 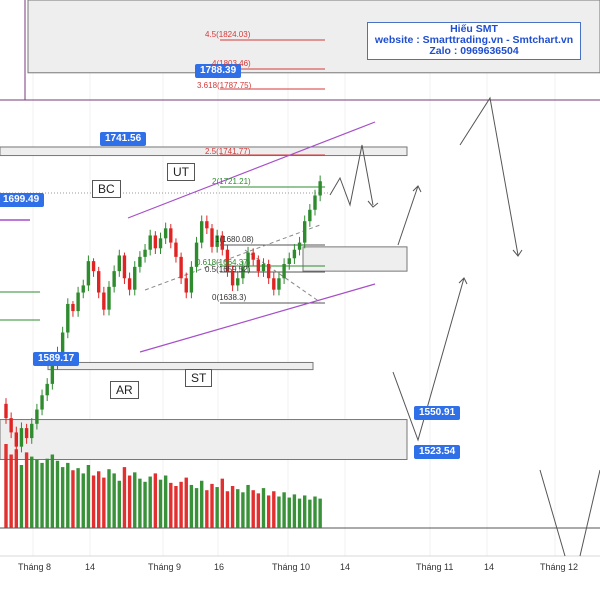 What do you see at coordinates (22, 200) in the screenshot?
I see `price-tag-1699: 1699.49` at bounding box center [22, 200].